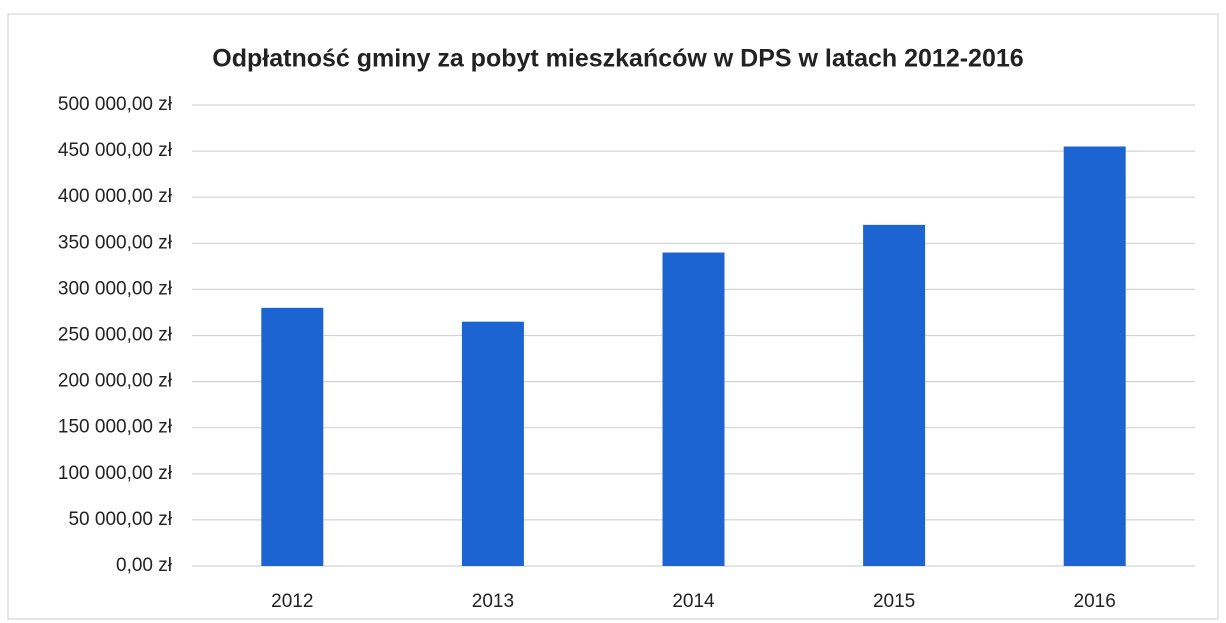  I want to click on y-tick-label: 300 000,00 zł, so click(115, 288).